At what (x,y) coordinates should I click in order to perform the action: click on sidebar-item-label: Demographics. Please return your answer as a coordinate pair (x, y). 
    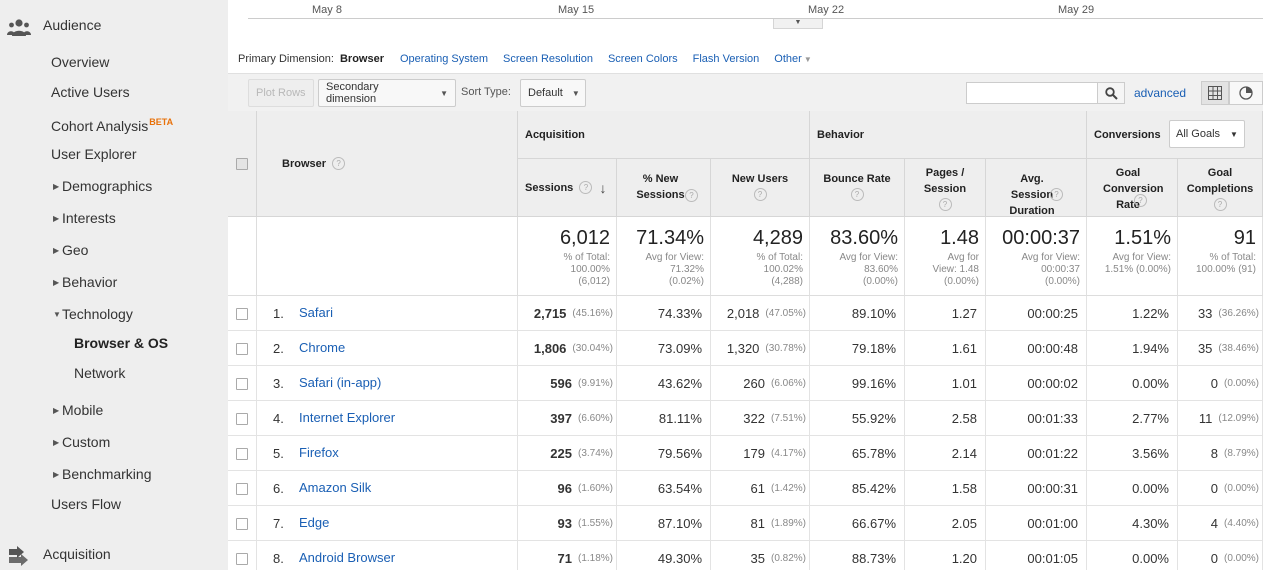
    Looking at the image, I should click on (107, 186).